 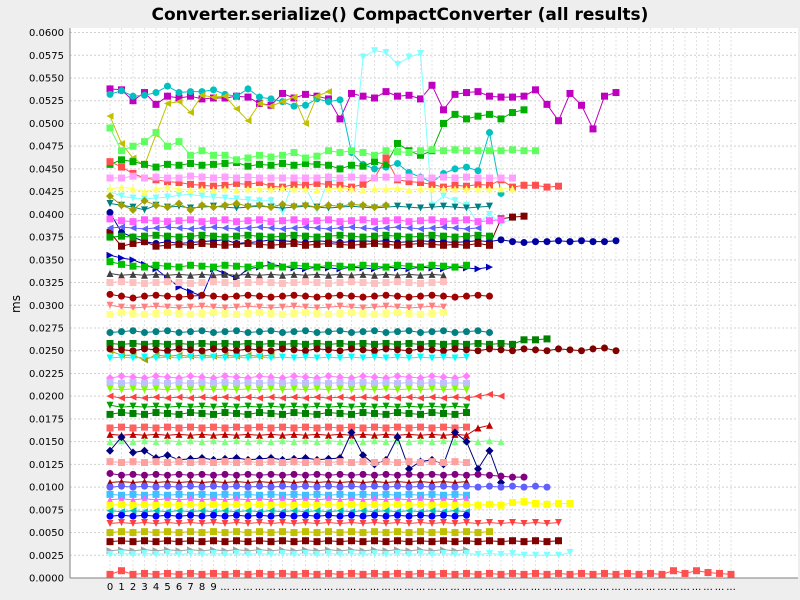 I want to click on y-tick-label: 0.0350, so click(x=46, y=260).